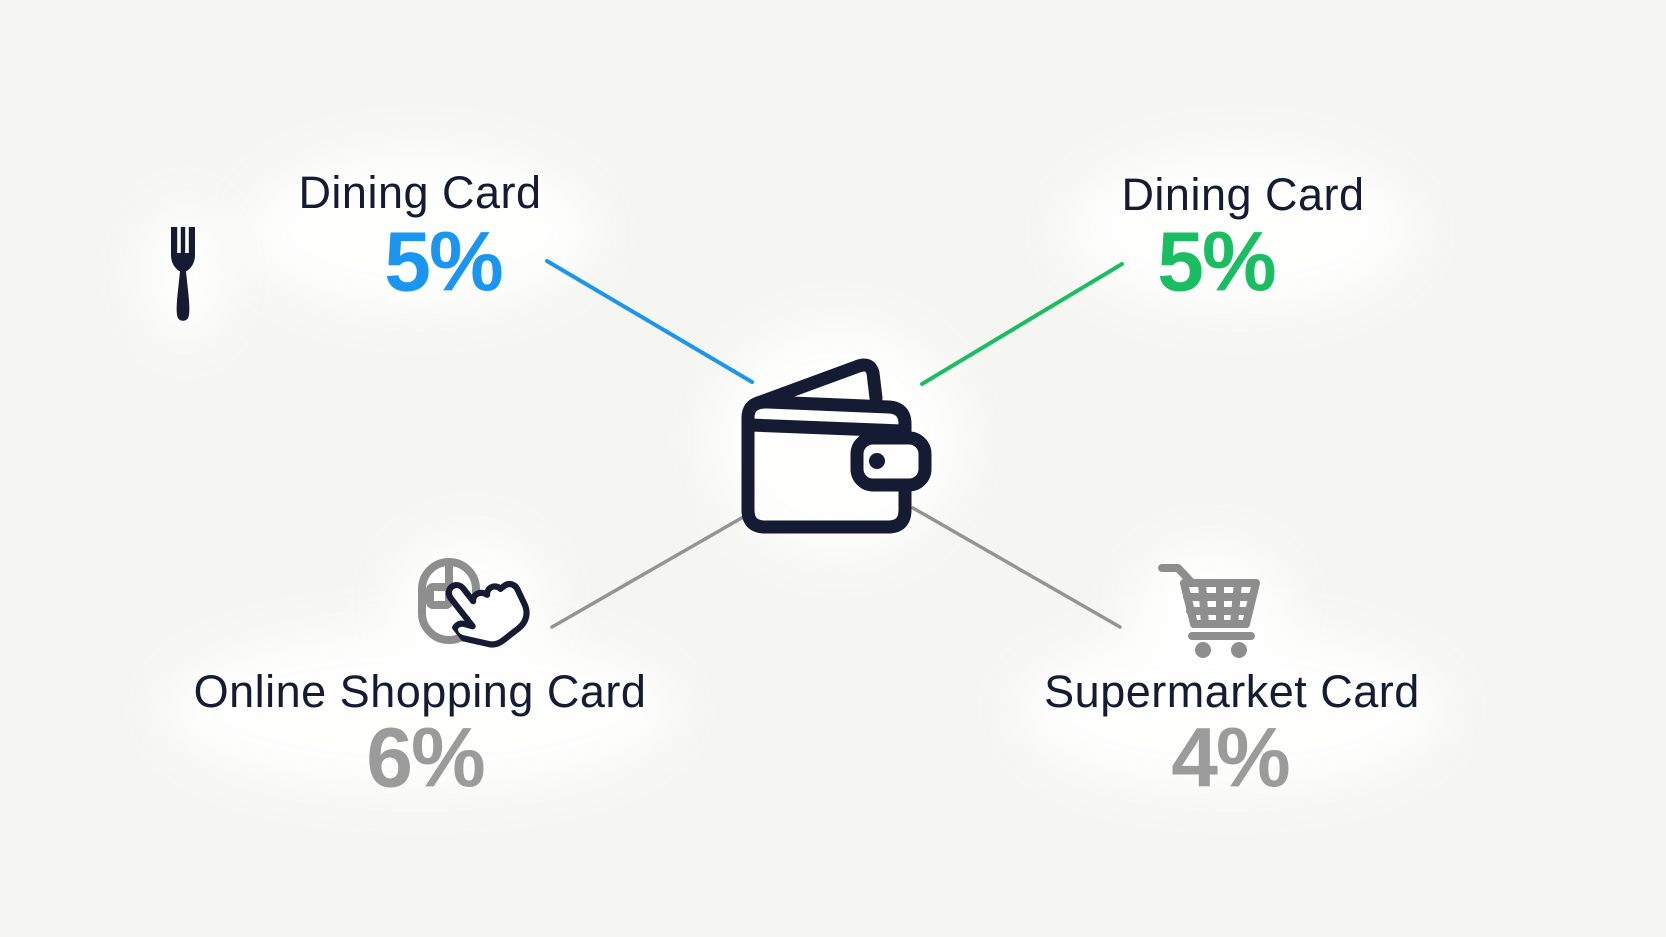  I want to click on online-shopping-label: Online Shopping Card, so click(420, 691).